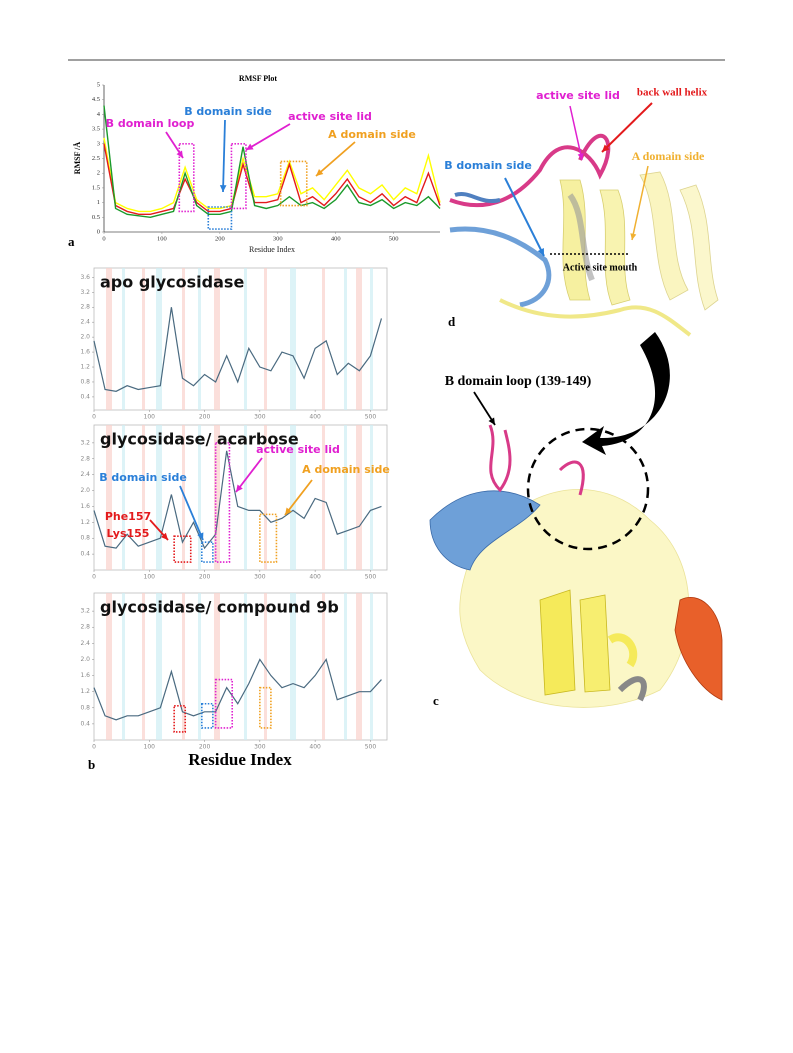 The width and height of the screenshot is (793, 1053). What do you see at coordinates (91, 764) in the screenshot?
I see `panel-label: b` at bounding box center [91, 764].